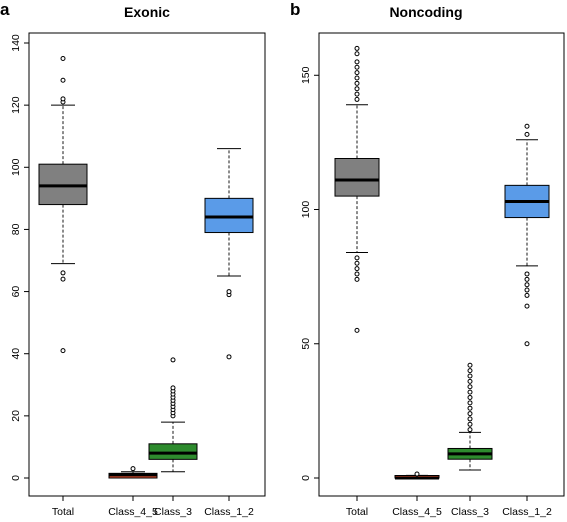 The height and width of the screenshot is (522, 567). I want to click on panel-a-title: Exonic, so click(147, 12).